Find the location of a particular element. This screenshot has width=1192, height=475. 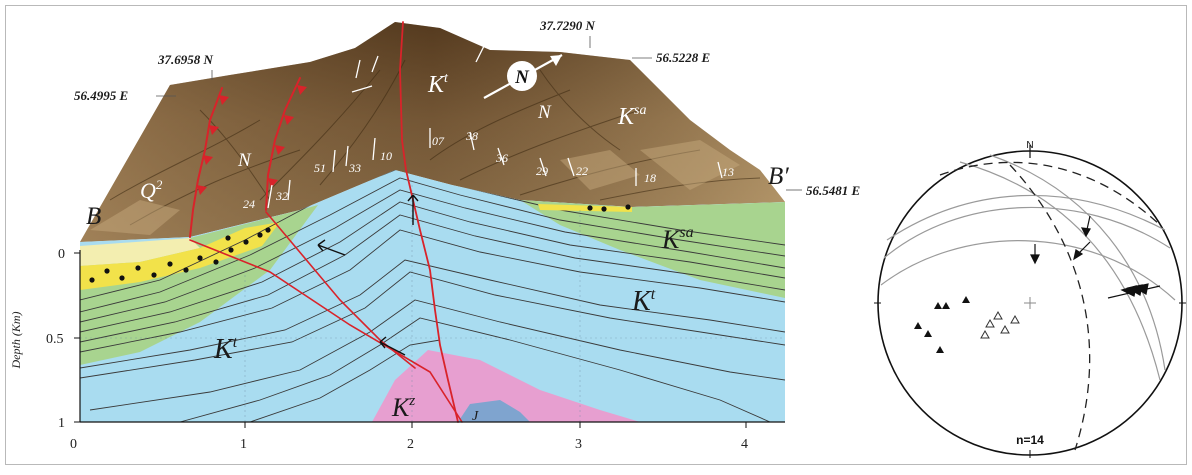

dip-symbols is located at coordinates (495, 127).